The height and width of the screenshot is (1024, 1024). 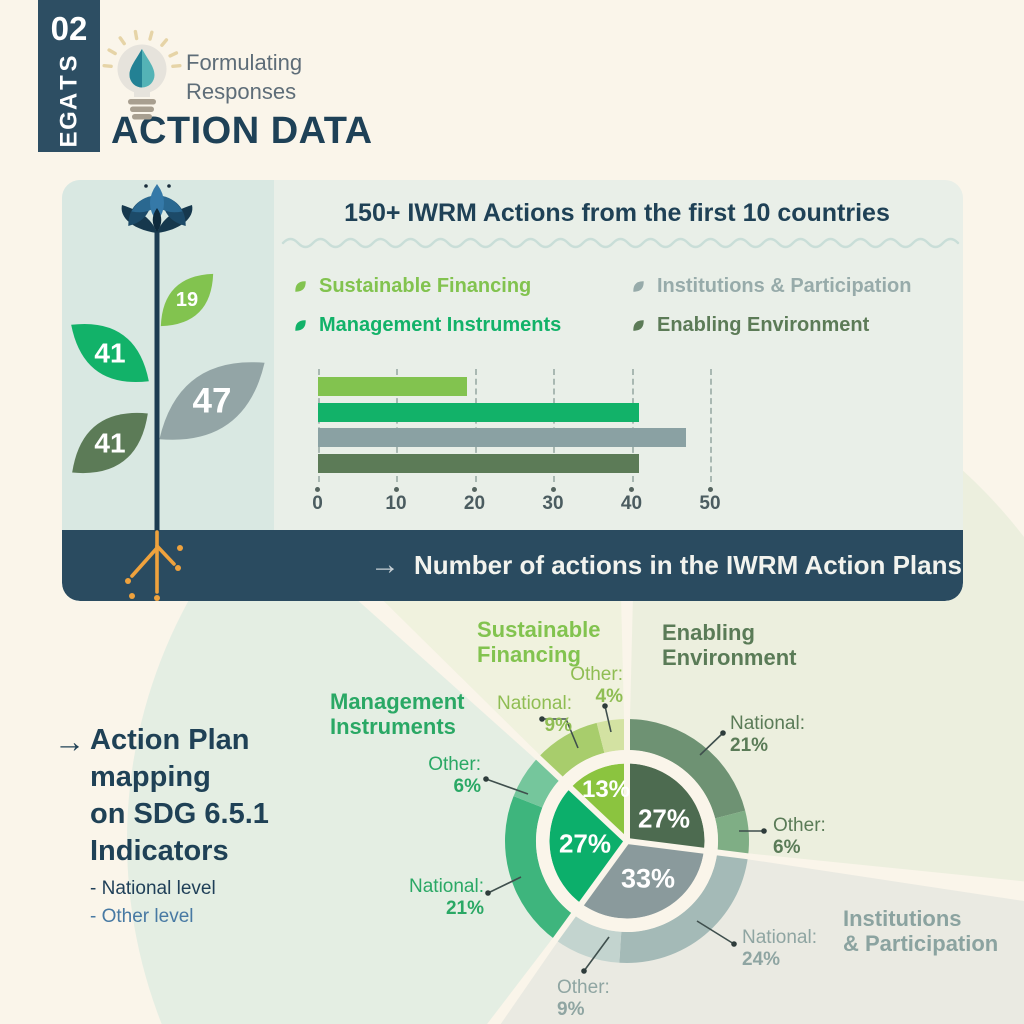 What do you see at coordinates (502, 438) in the screenshot?
I see `bar-institutions-participation` at bounding box center [502, 438].